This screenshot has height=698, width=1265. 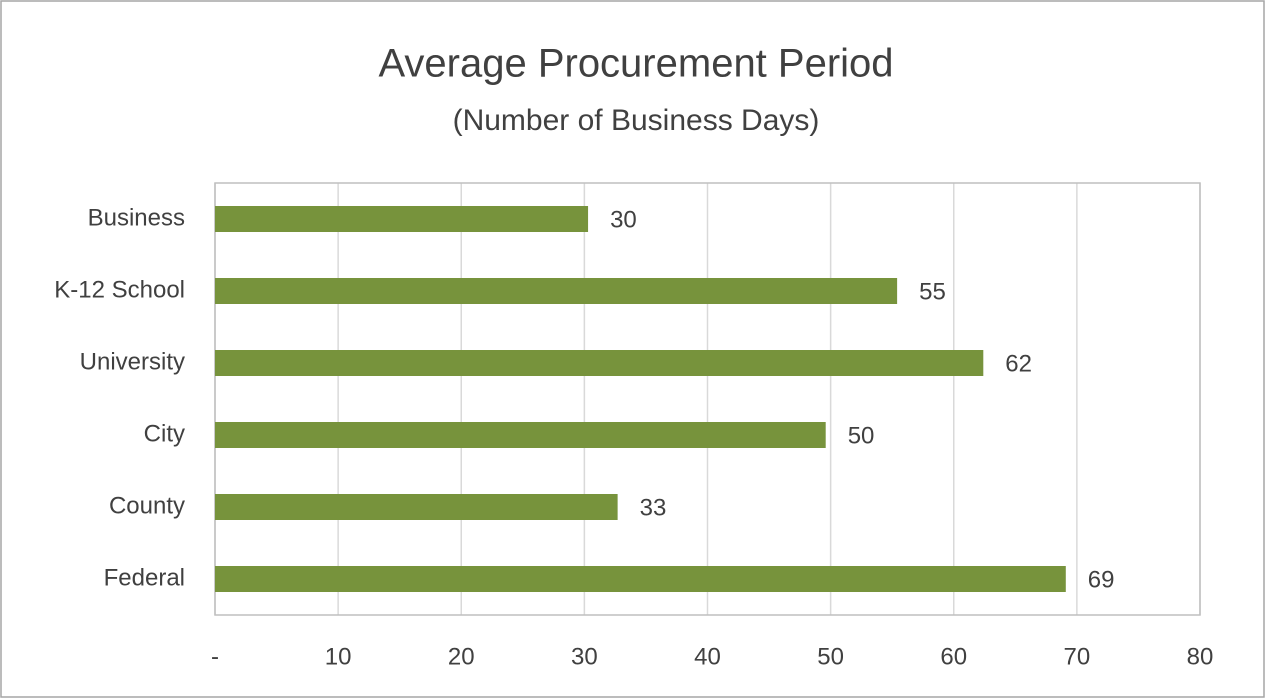 I want to click on x-tick-label: 20, so click(x=461, y=656).